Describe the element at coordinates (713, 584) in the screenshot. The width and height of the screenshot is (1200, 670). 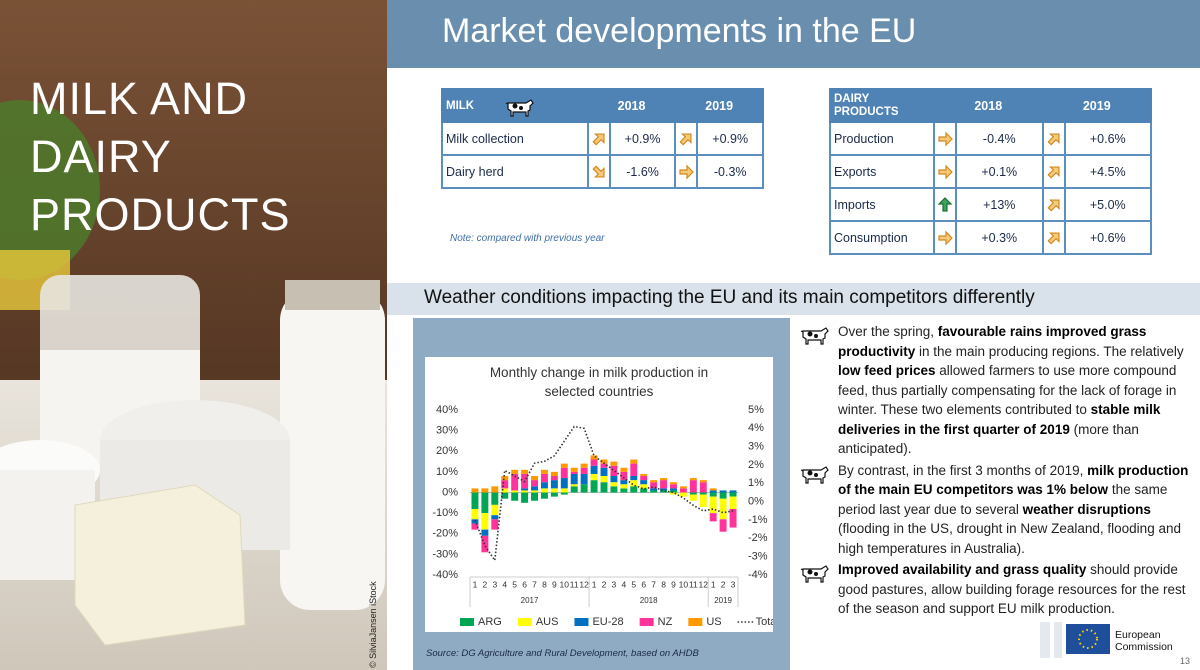
I see `x-tick-label: 1` at that location.